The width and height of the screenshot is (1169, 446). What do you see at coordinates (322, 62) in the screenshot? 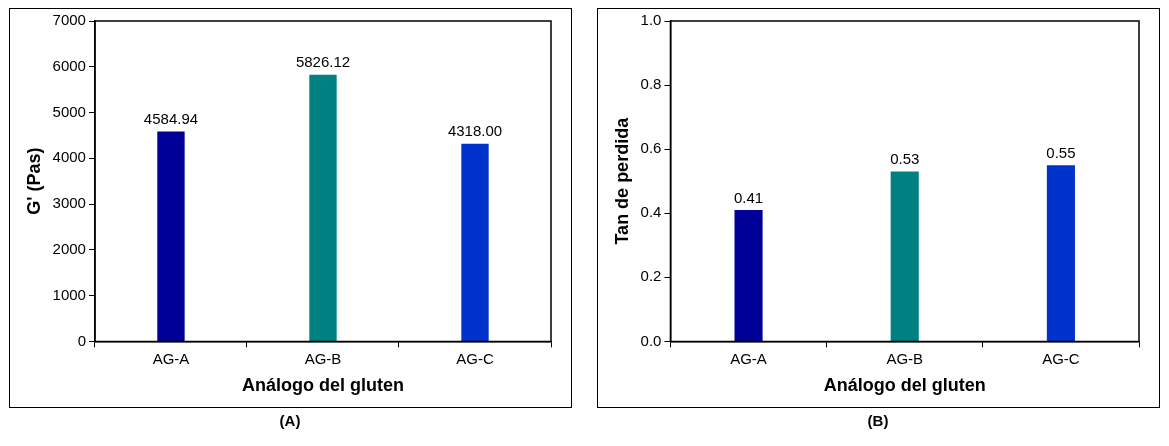
I see `data-label: 5826.12` at bounding box center [322, 62].